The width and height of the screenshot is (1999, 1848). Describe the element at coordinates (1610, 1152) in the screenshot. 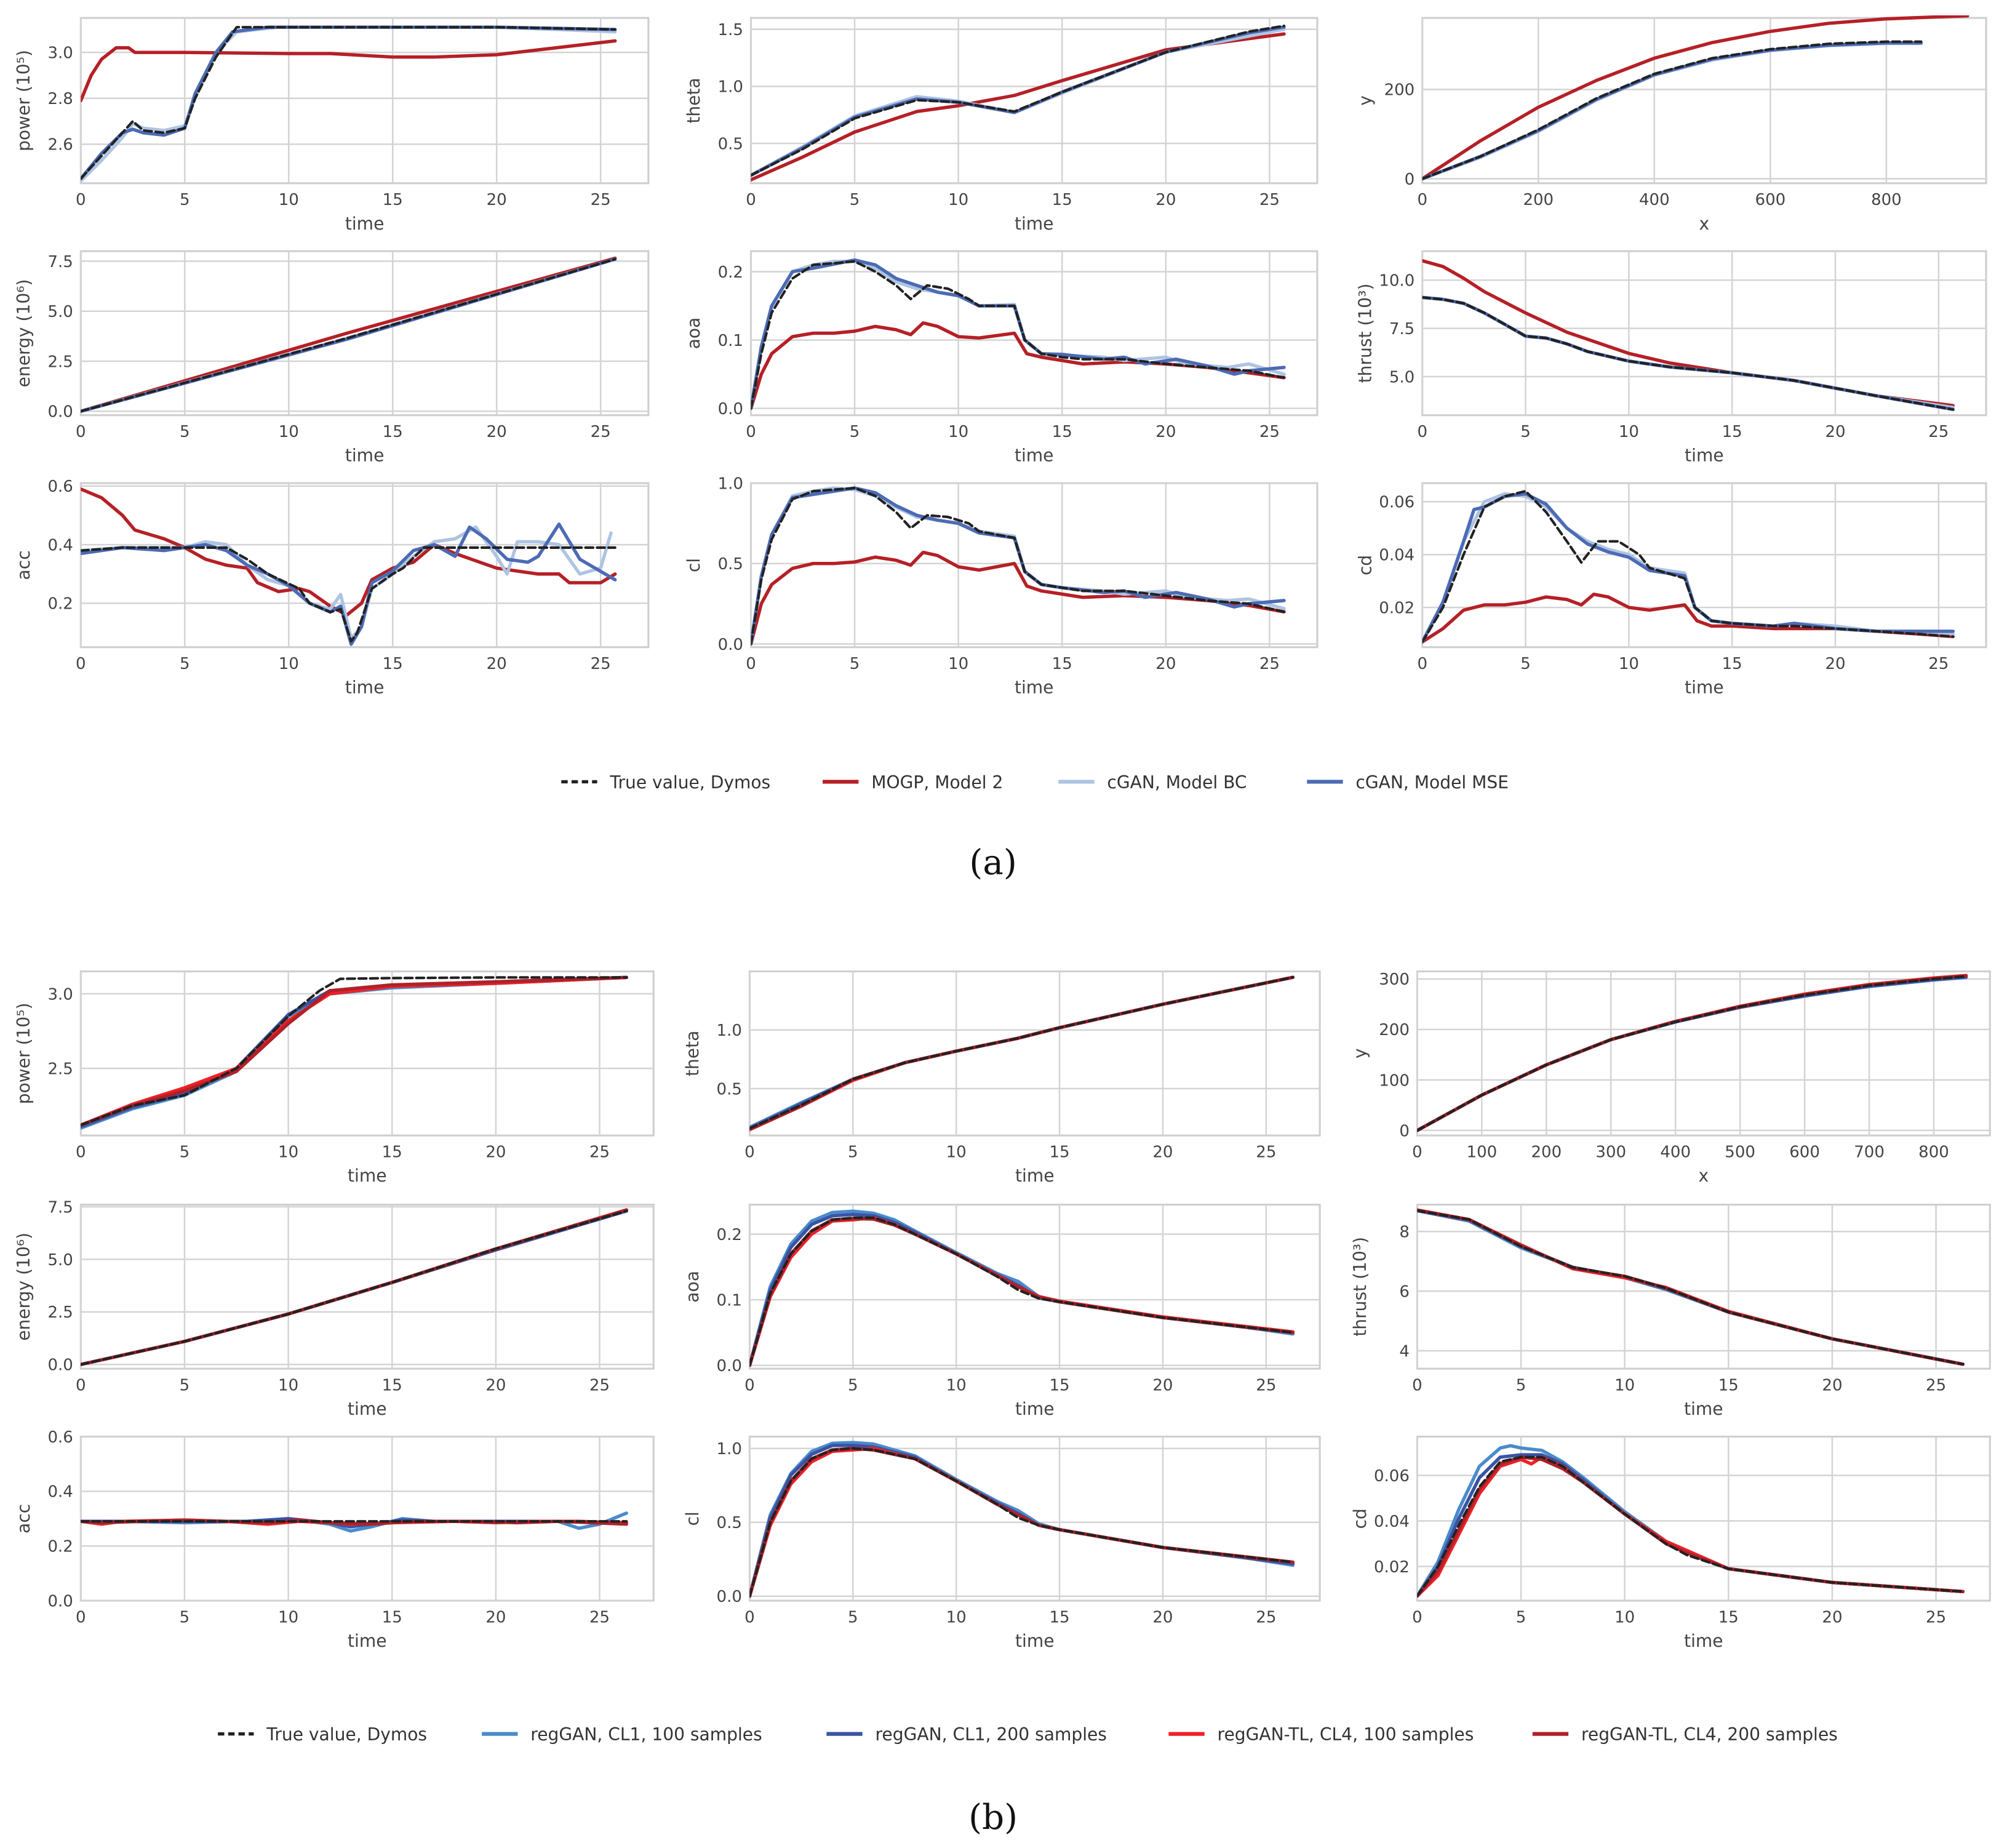

I see `x-tick-label: 300` at that location.